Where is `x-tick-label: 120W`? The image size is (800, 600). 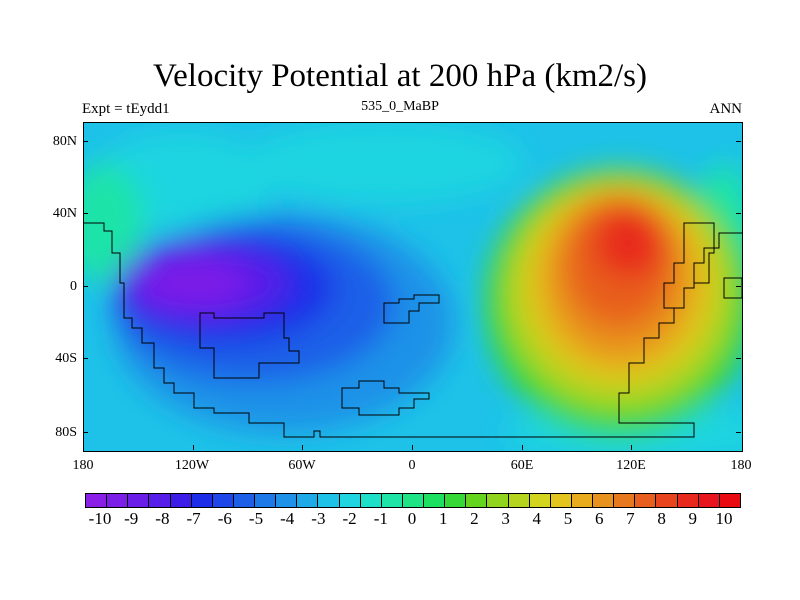
x-tick-label: 120W is located at coordinates (192, 465).